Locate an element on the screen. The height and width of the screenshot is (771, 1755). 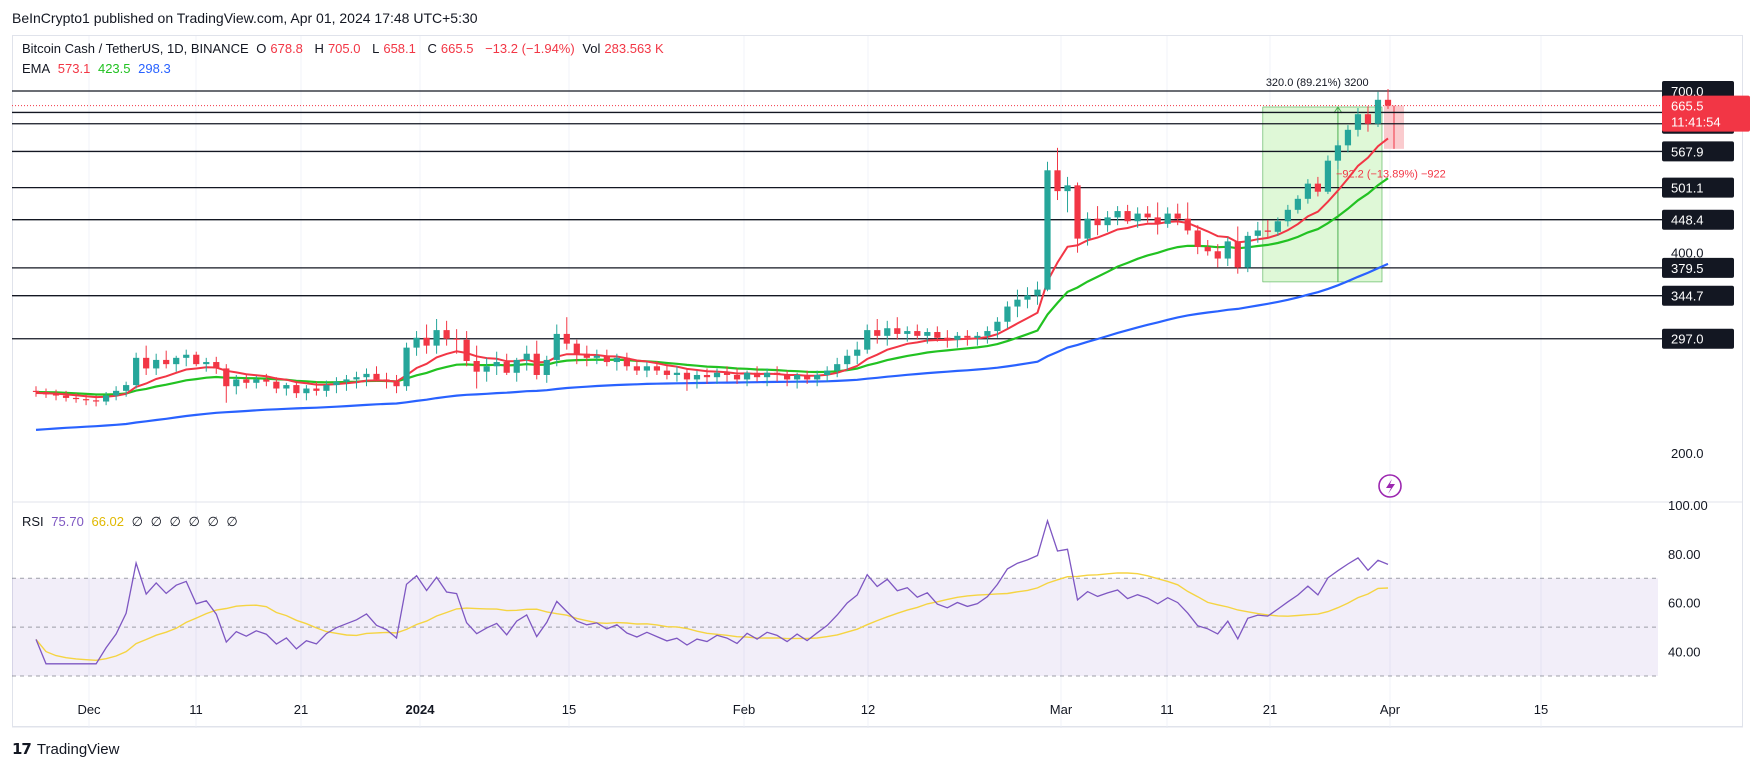
date-tick-label-0: Dec is located at coordinates (89, 709).